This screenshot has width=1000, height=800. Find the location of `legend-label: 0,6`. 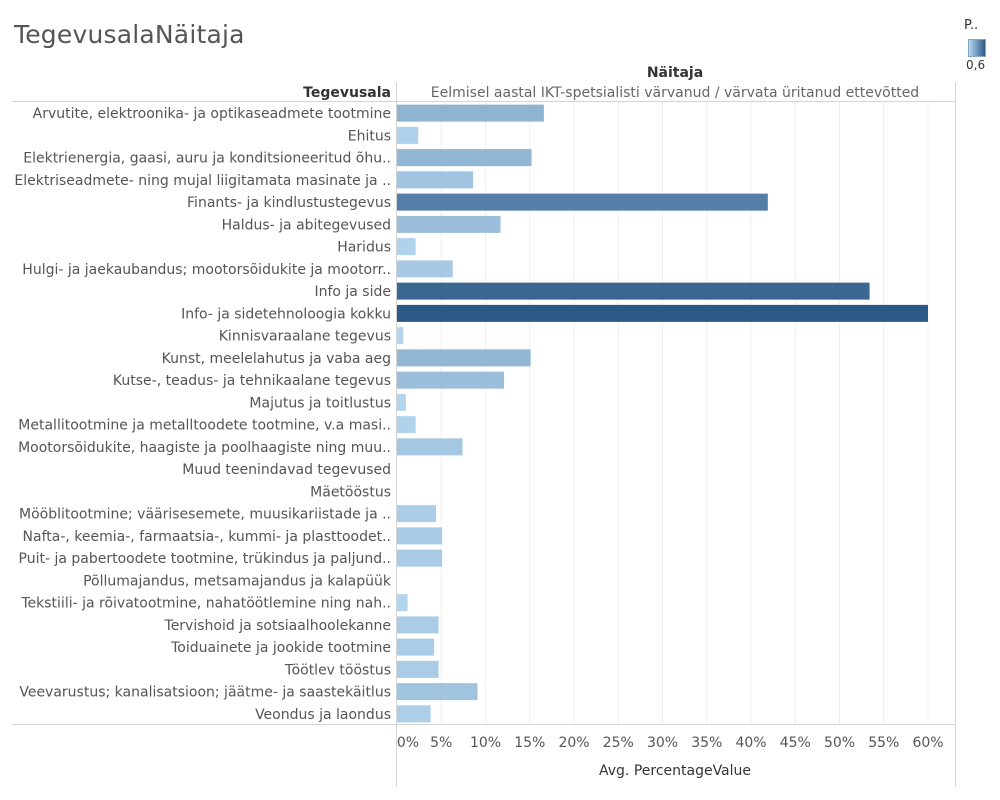

legend-label: 0,6 is located at coordinates (976, 65).